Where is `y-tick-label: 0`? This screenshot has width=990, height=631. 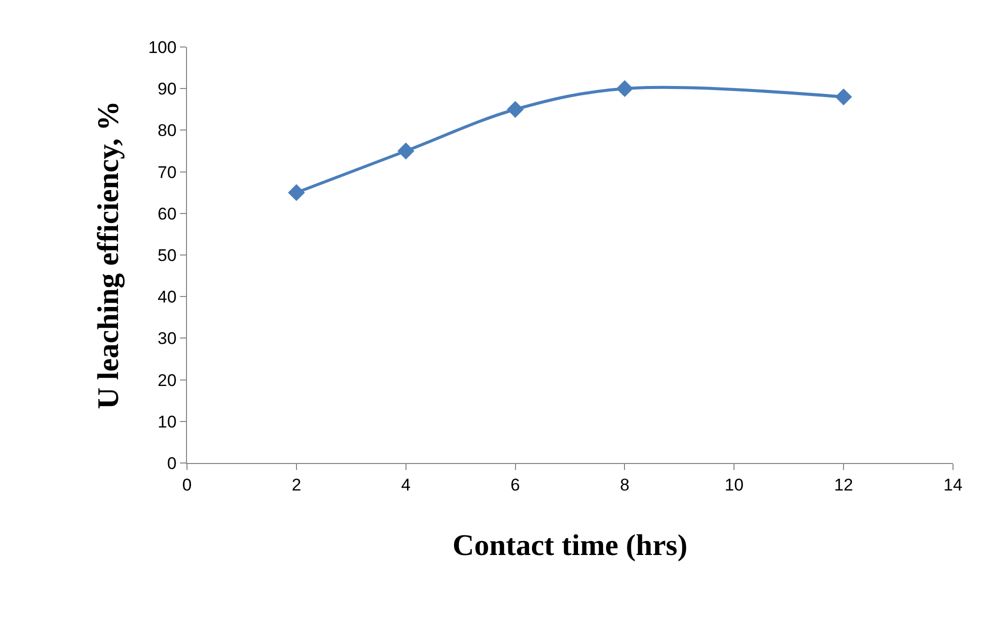
y-tick-label: 0 is located at coordinates (172, 463).